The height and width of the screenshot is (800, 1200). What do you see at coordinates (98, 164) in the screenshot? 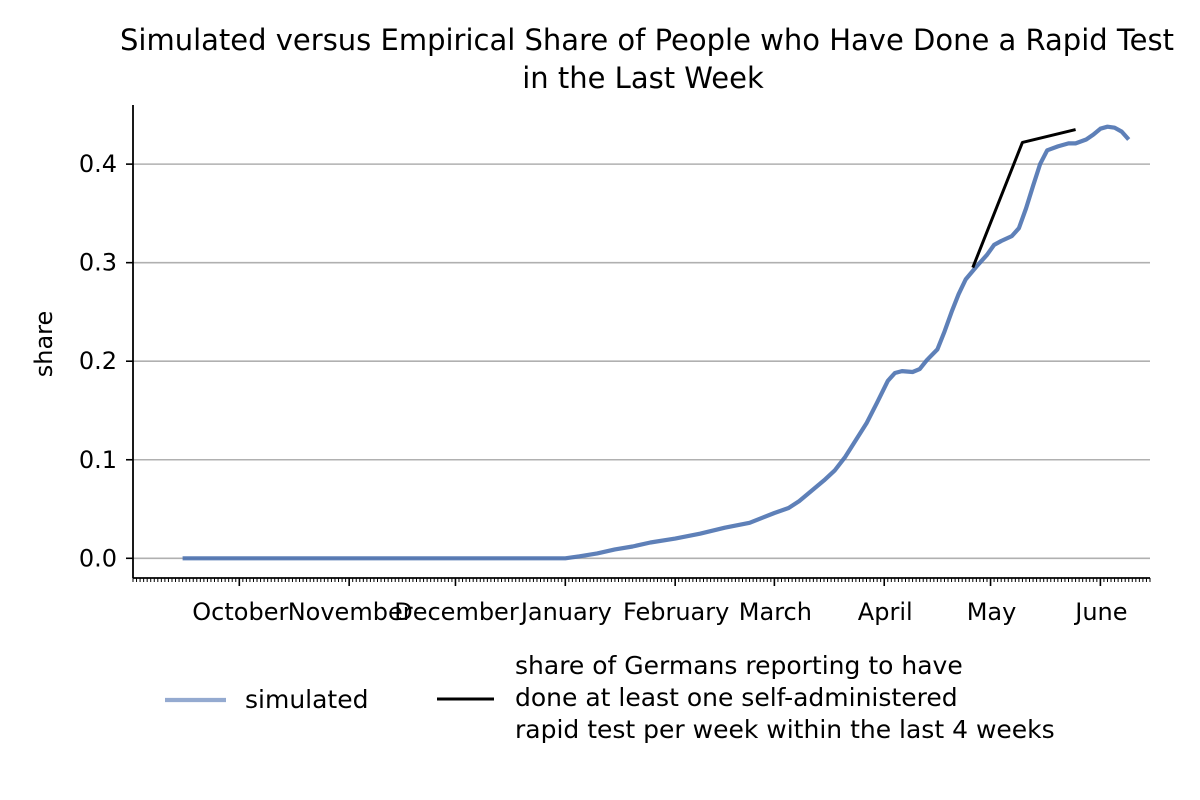
I see `y-tick-label: 0.4` at bounding box center [98, 164].